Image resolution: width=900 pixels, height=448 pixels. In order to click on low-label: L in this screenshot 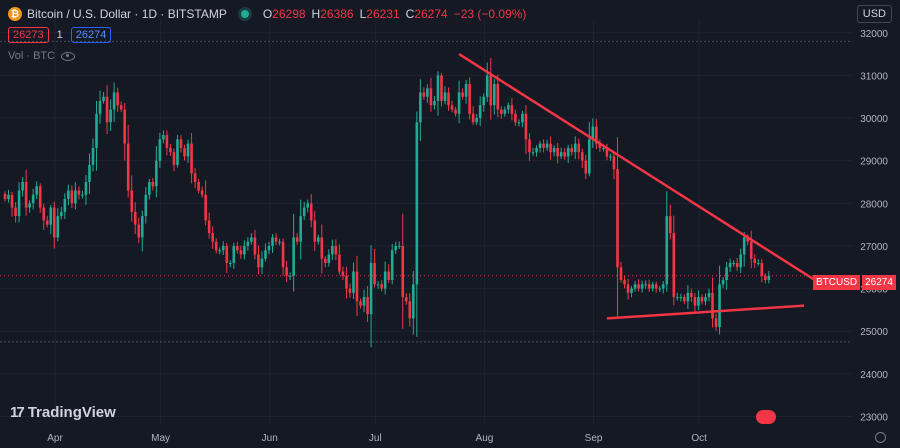, I will do `click(363, 14)`.